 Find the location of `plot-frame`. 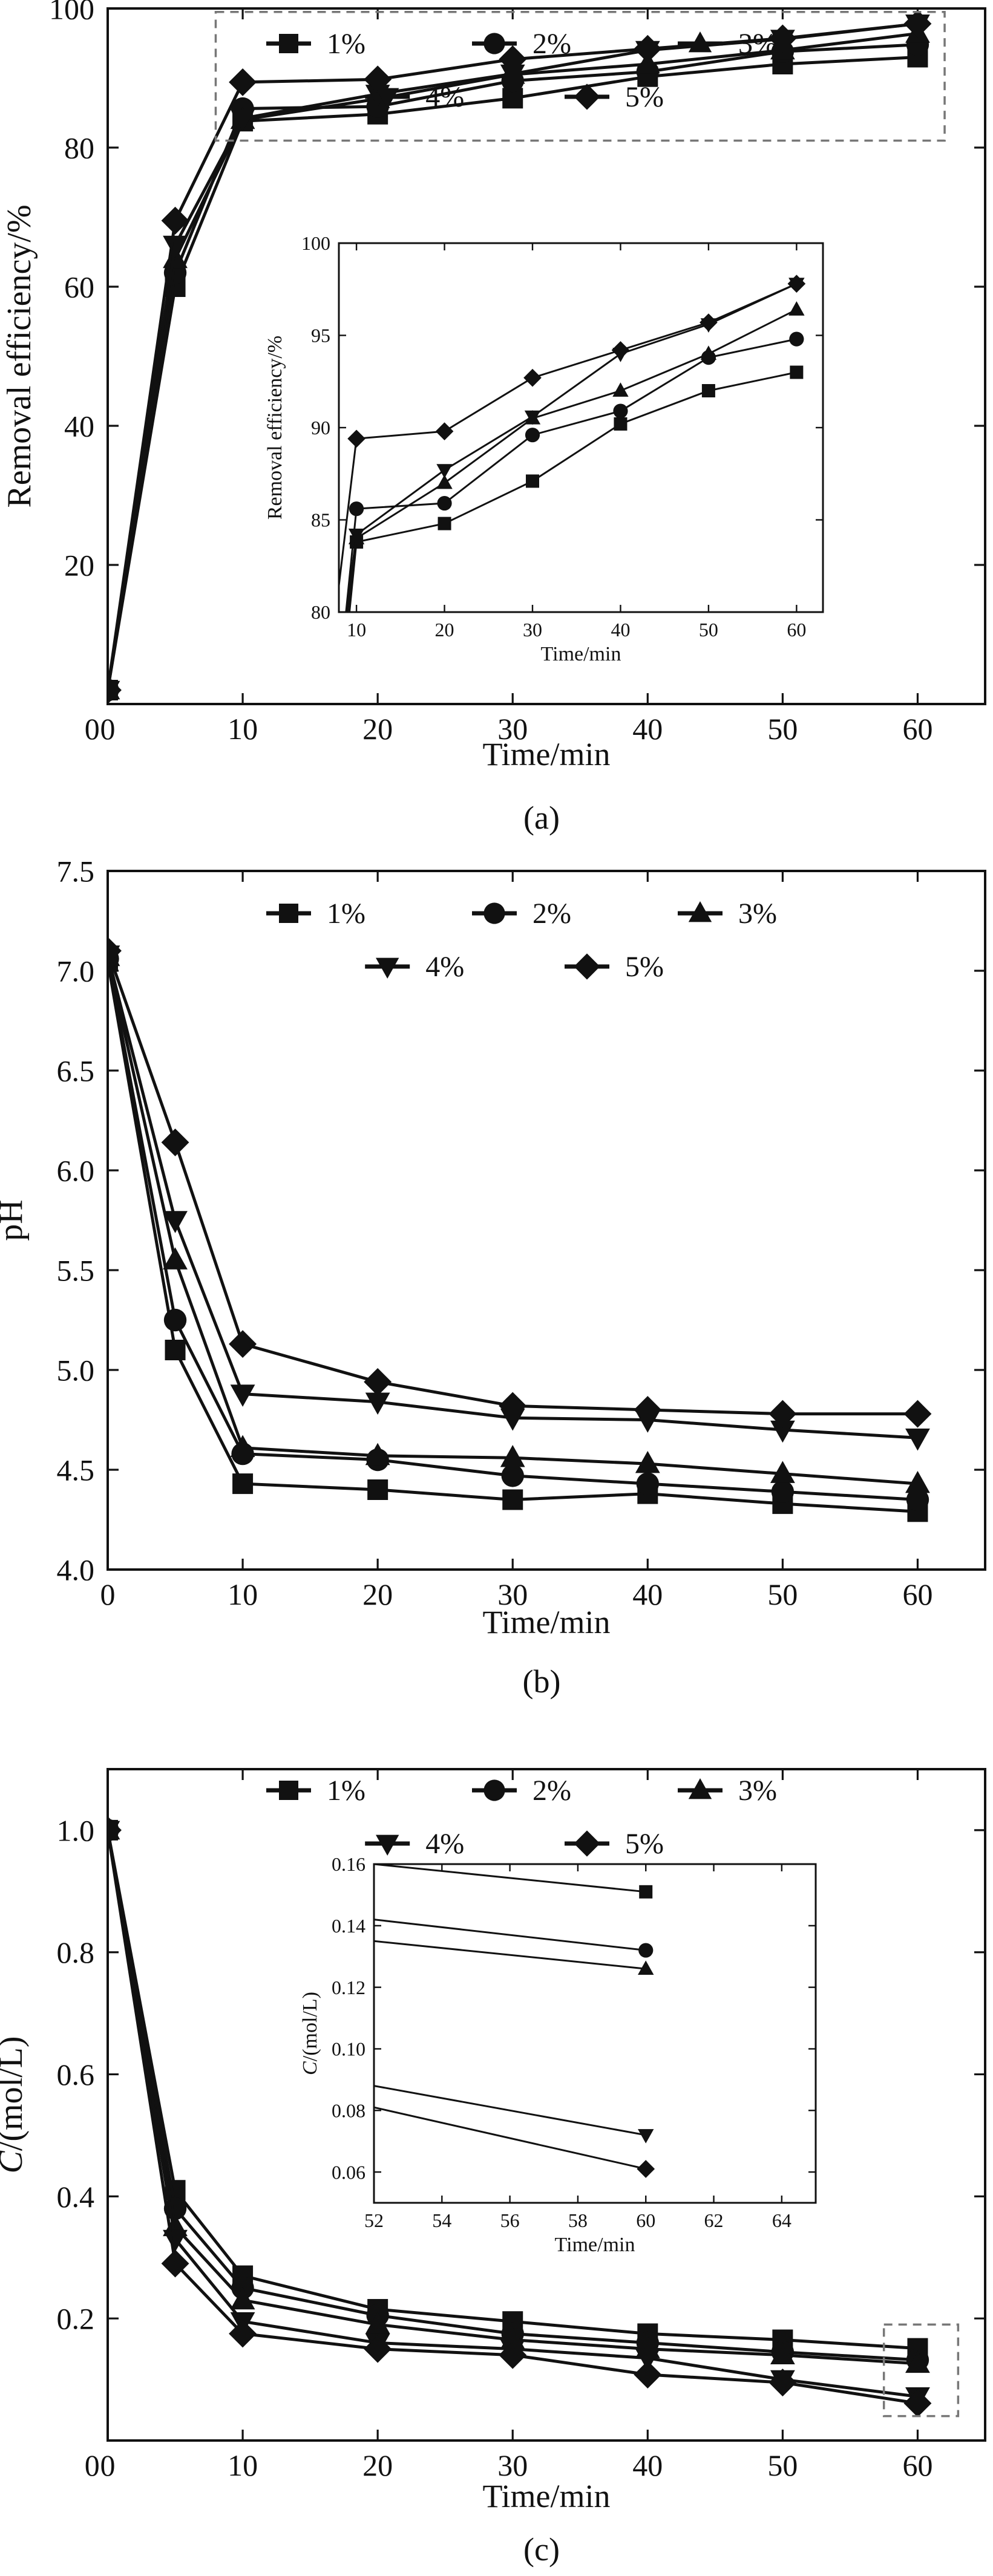

plot-frame is located at coordinates (595, 2033).